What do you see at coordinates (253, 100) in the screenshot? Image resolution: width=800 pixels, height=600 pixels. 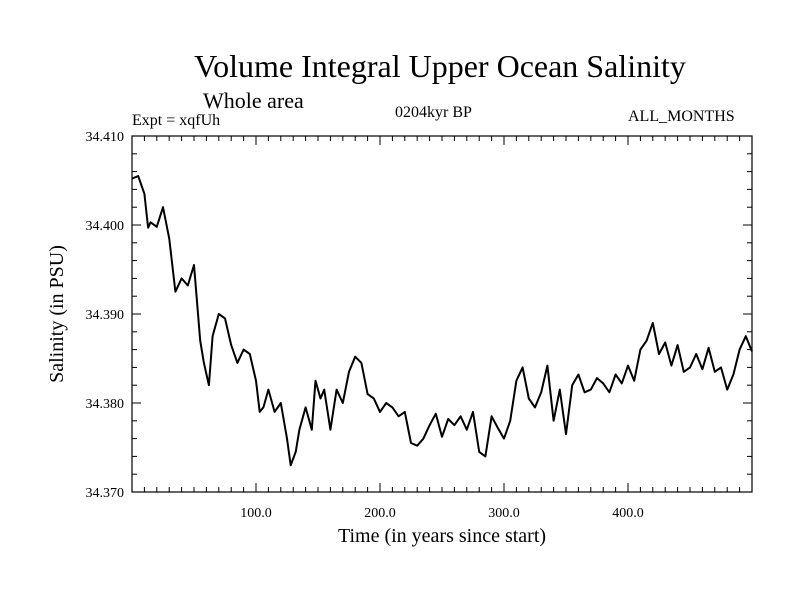 I see `chart-subtitle: Whole area` at bounding box center [253, 100].